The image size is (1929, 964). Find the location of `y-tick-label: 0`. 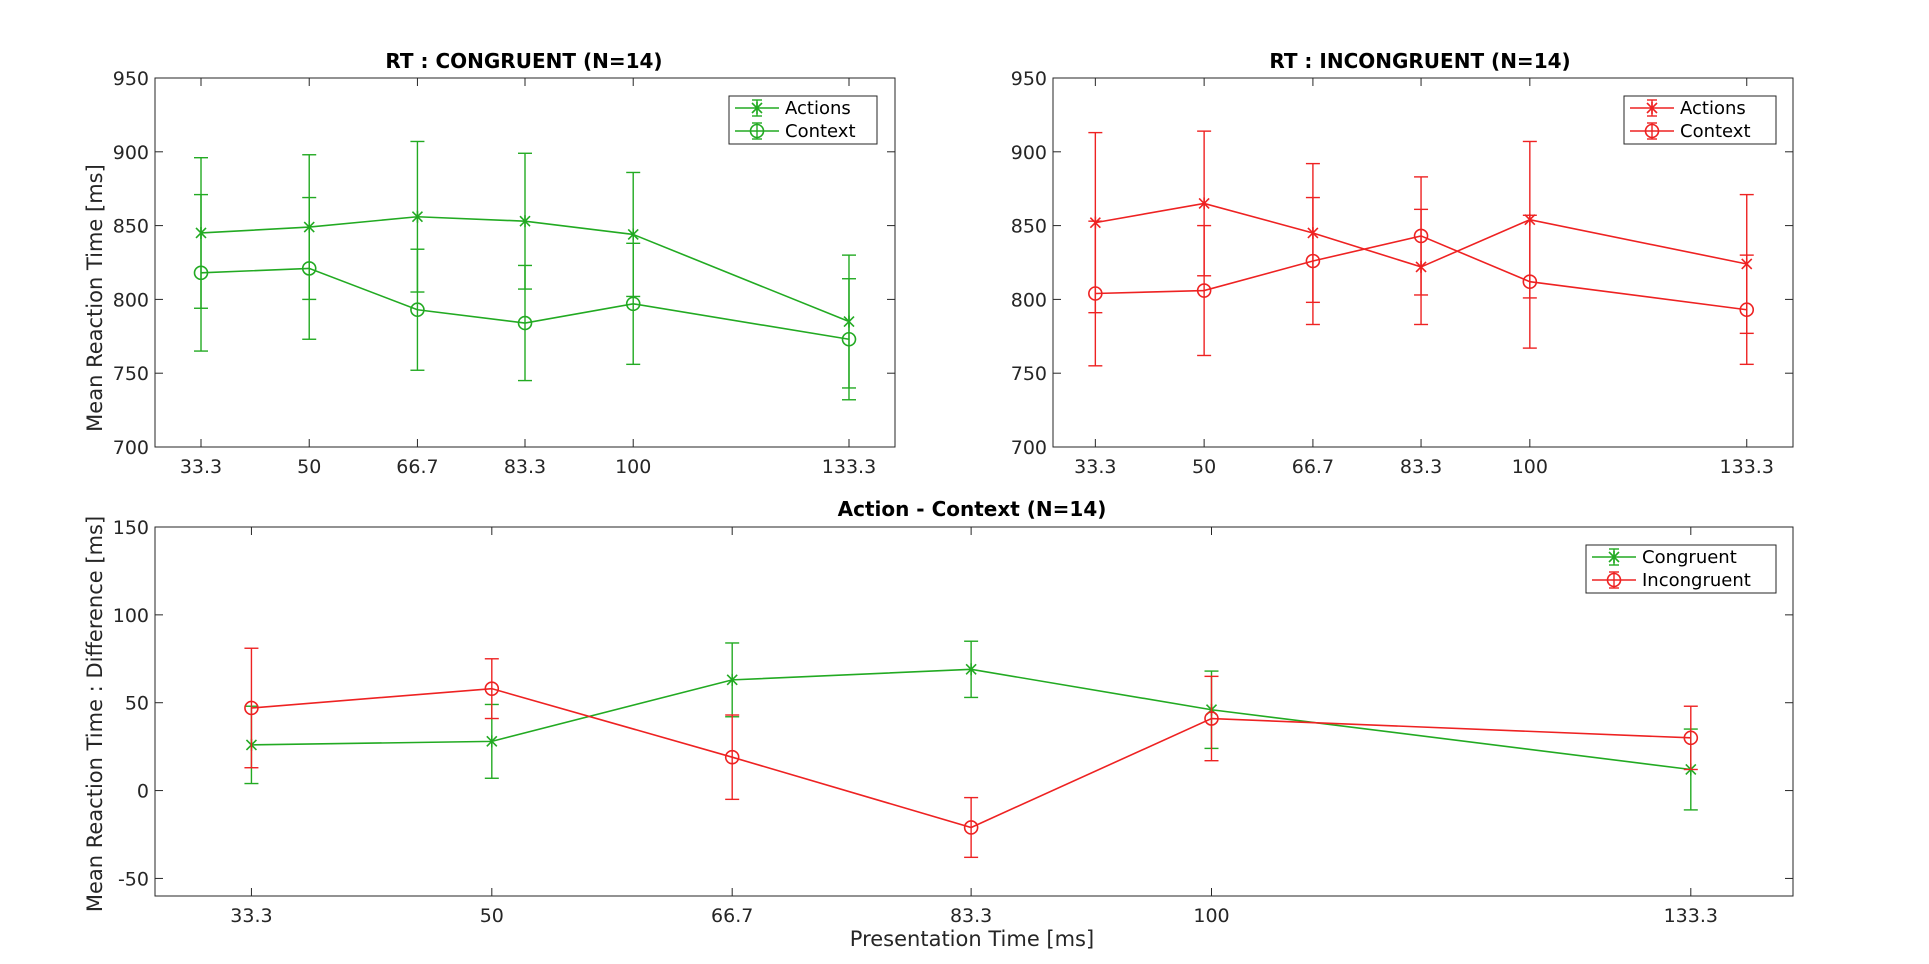

y-tick-label: 0 is located at coordinates (143, 792).